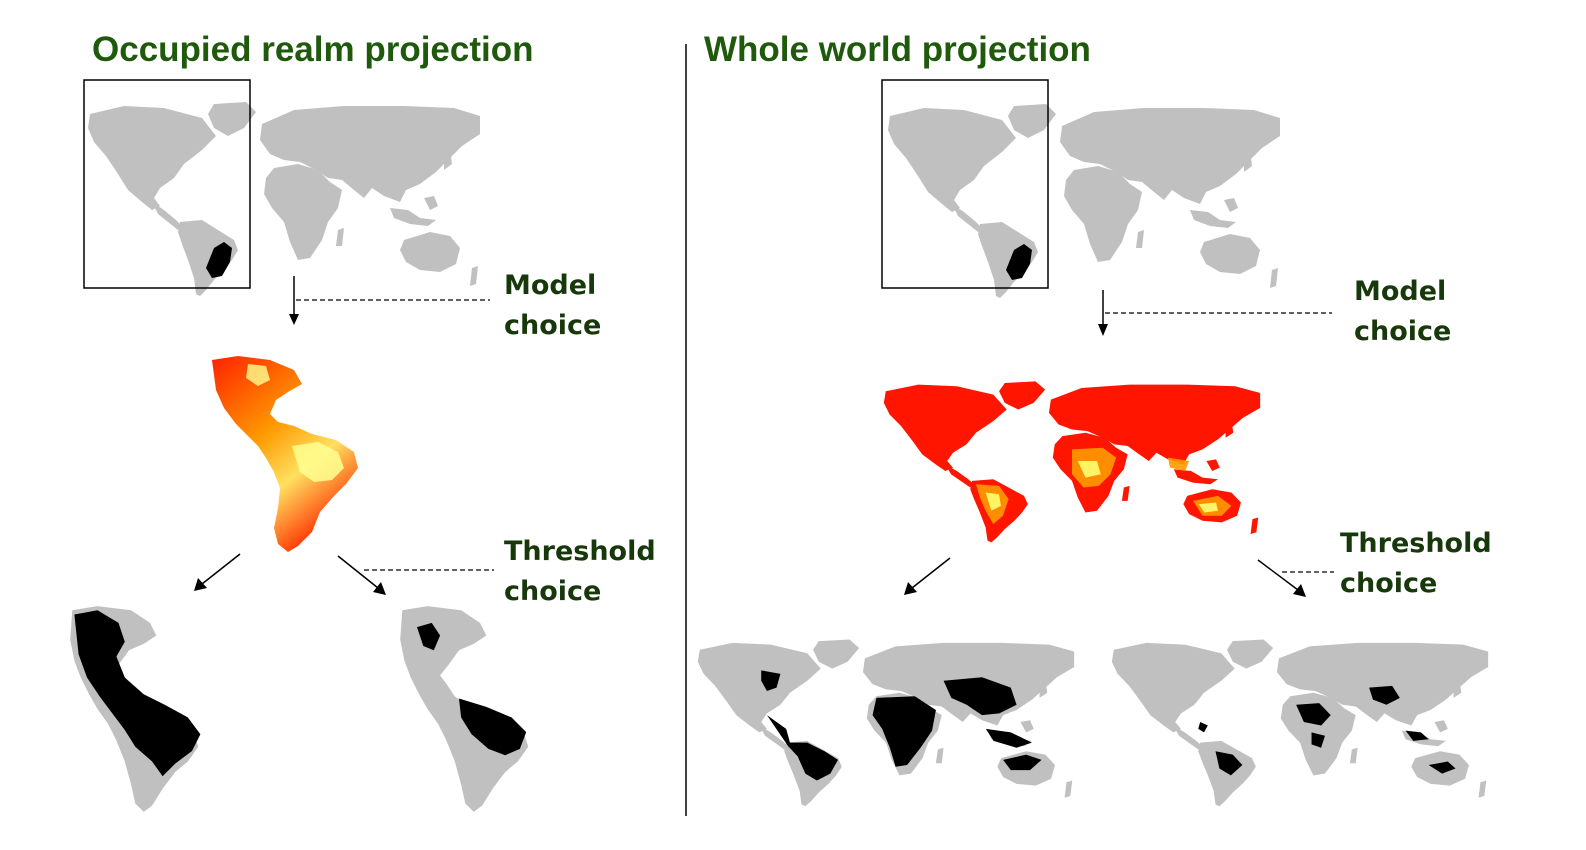  What do you see at coordinates (897, 49) in the screenshot?
I see `right-panel-title: Whole world projection` at bounding box center [897, 49].